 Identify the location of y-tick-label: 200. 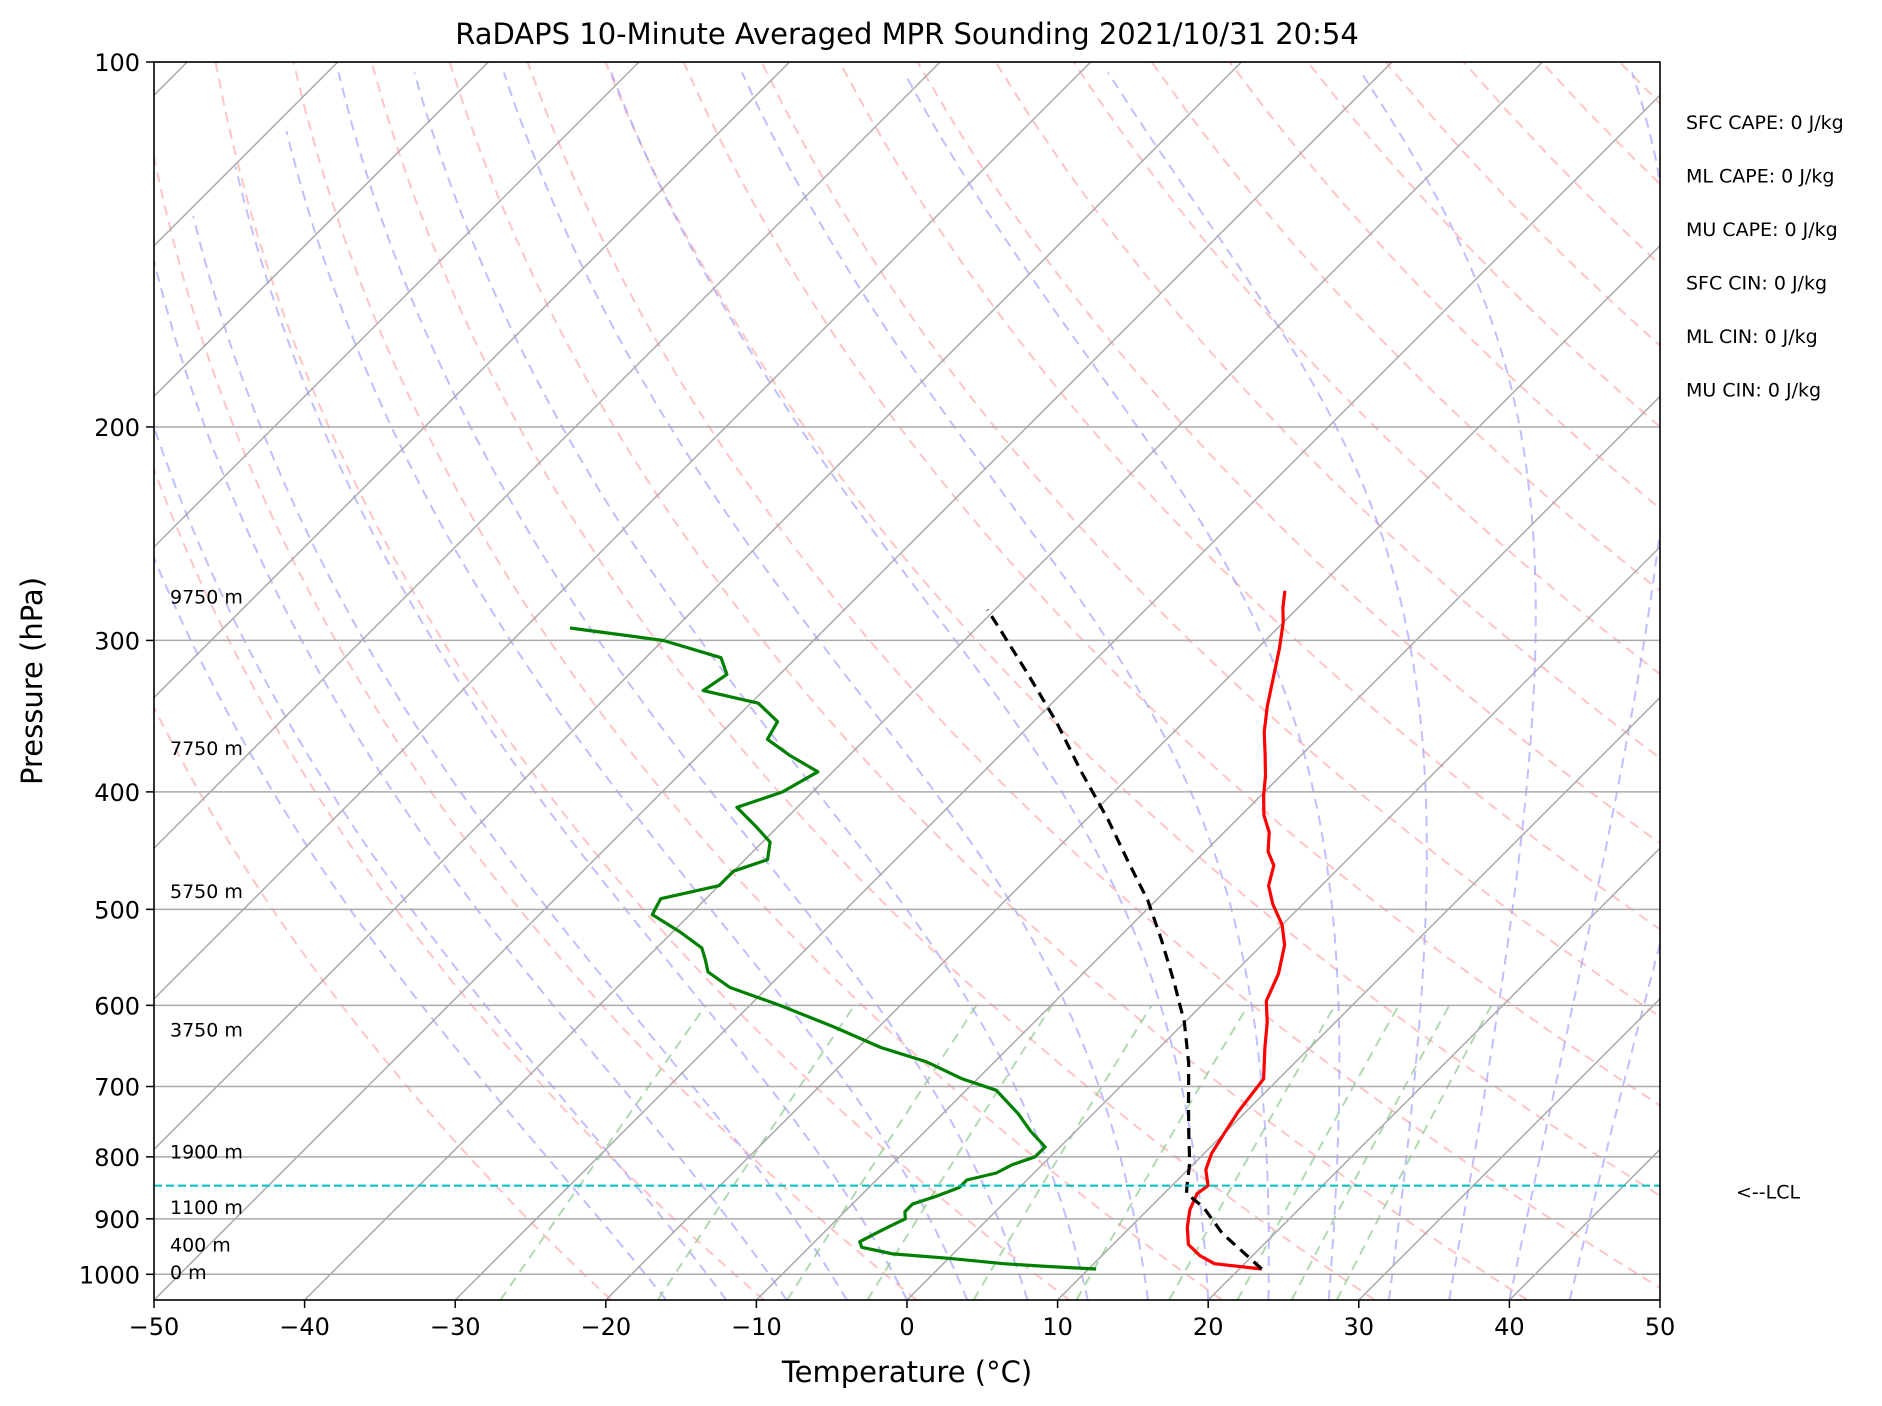
(117, 428).